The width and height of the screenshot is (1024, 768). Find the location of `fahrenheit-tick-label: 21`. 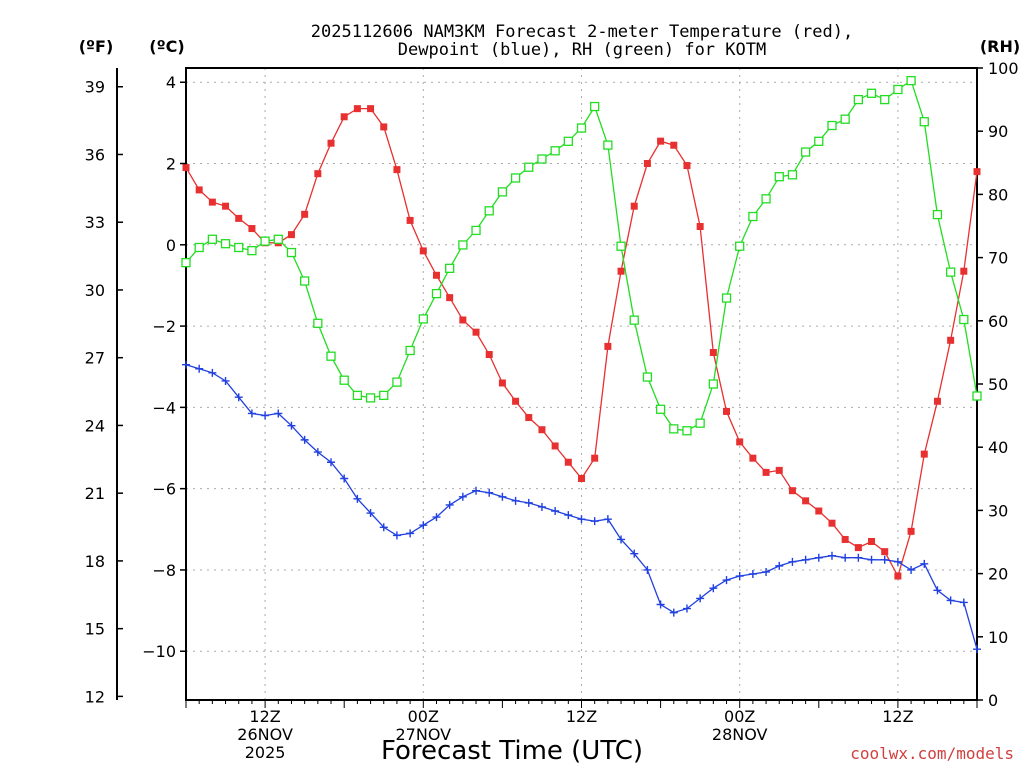

fahrenheit-tick-label: 21 is located at coordinates (95, 493).